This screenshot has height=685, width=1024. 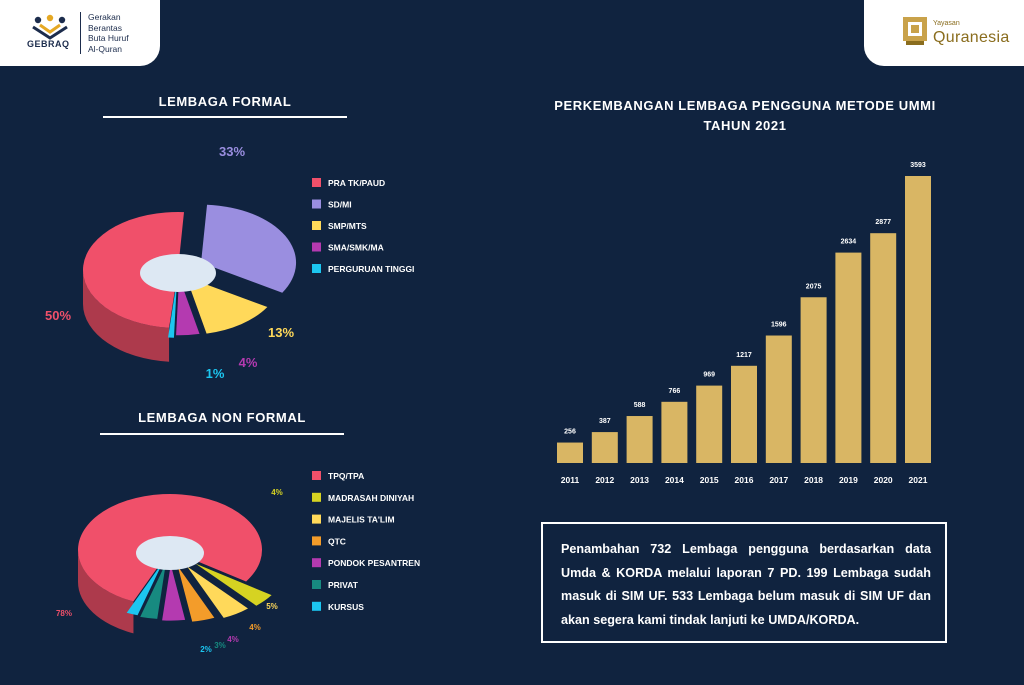 I want to click on x-tick-label: 2019, so click(x=848, y=480).